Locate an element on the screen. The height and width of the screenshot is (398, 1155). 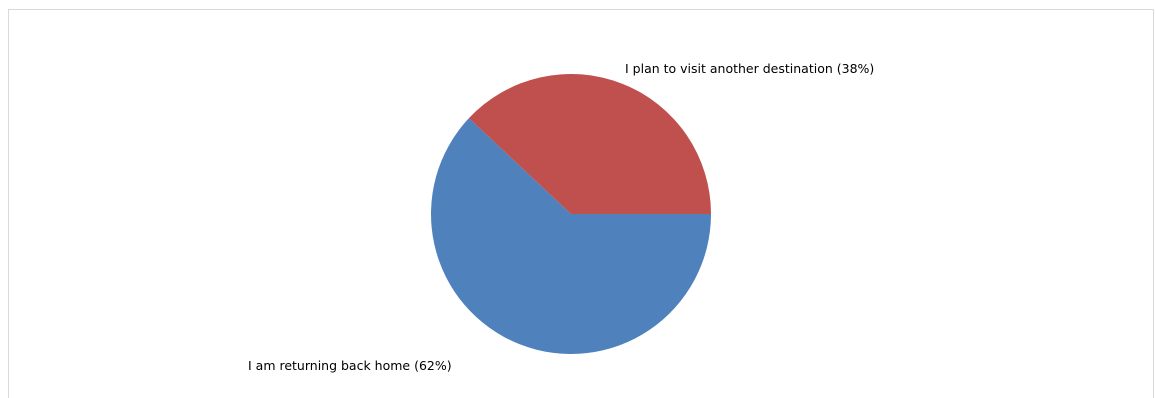
pie-slice-returning-home is located at coordinates (570, 236).